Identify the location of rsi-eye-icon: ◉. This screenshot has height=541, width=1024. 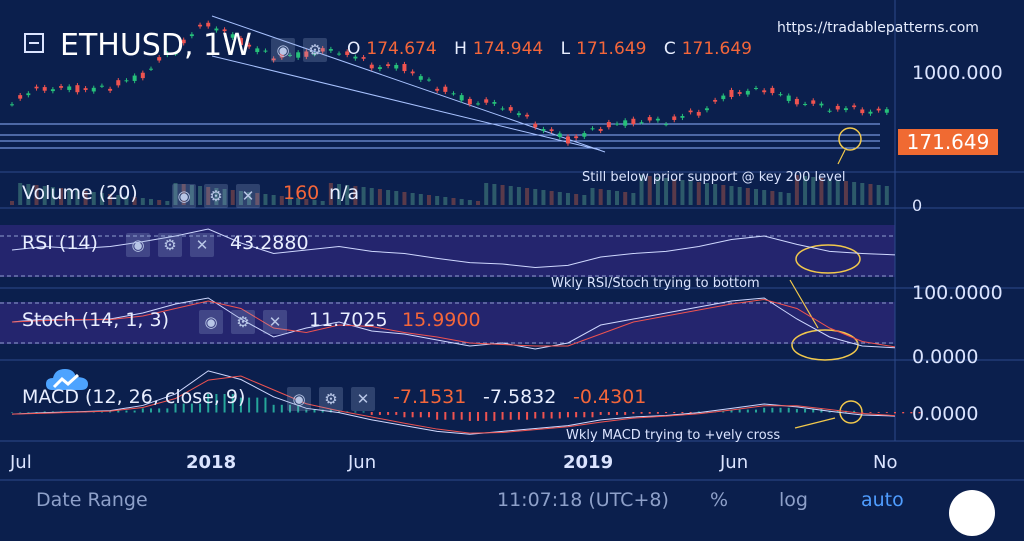
(138, 245).